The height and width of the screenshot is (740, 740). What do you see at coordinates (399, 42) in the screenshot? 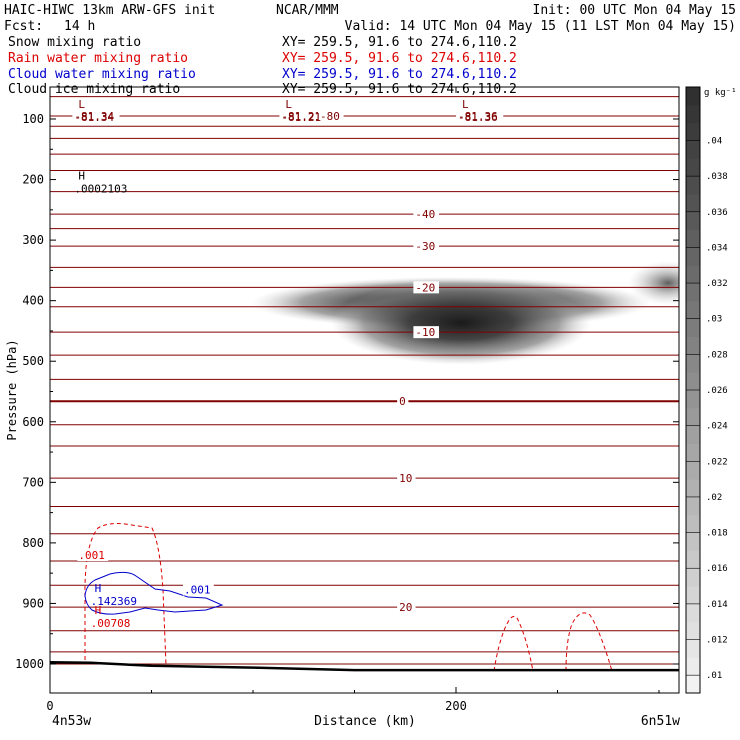
I see `field-xy-snow: XY= 259.5, 91.6 to 274.6,110.2` at bounding box center [399, 42].